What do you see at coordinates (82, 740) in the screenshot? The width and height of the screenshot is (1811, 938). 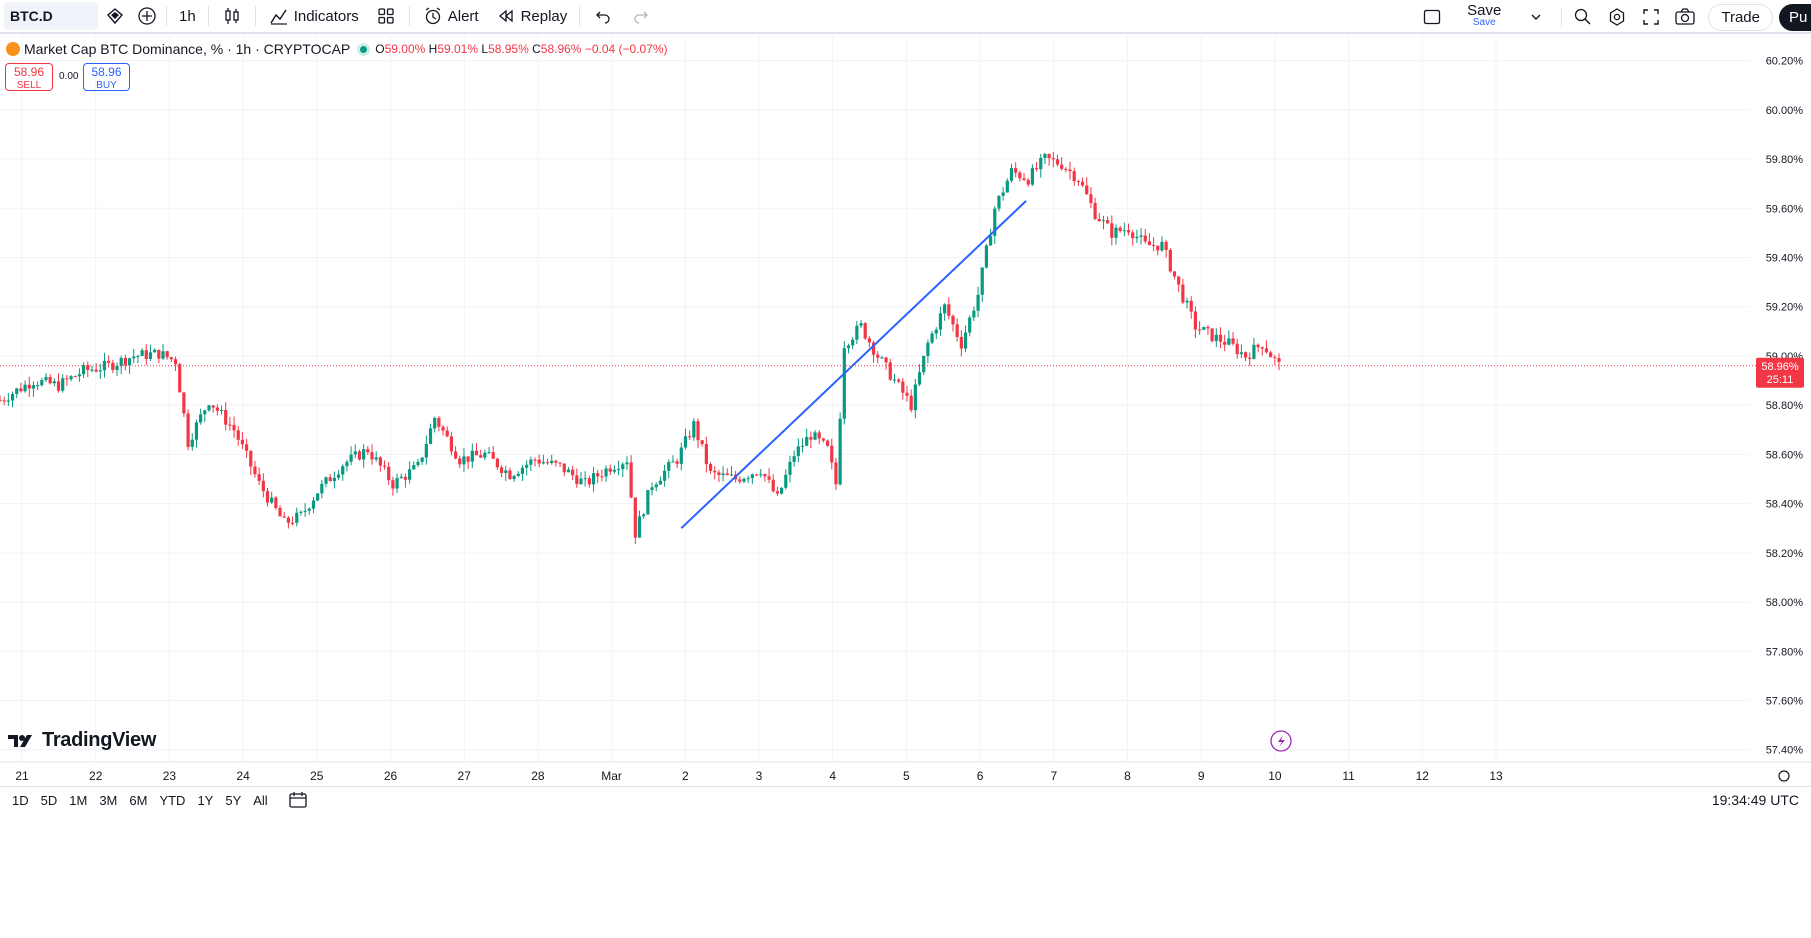 I see `tradingview-logo: TradingView` at bounding box center [82, 740].